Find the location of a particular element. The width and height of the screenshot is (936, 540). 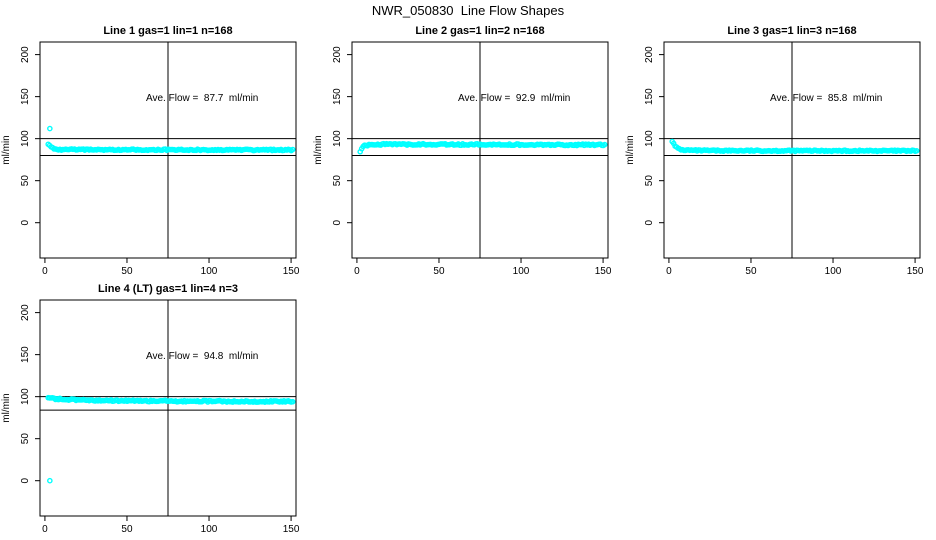

subplot-title: Line 4 (LT) gas=1 lin=4 n=3 is located at coordinates (168, 289).